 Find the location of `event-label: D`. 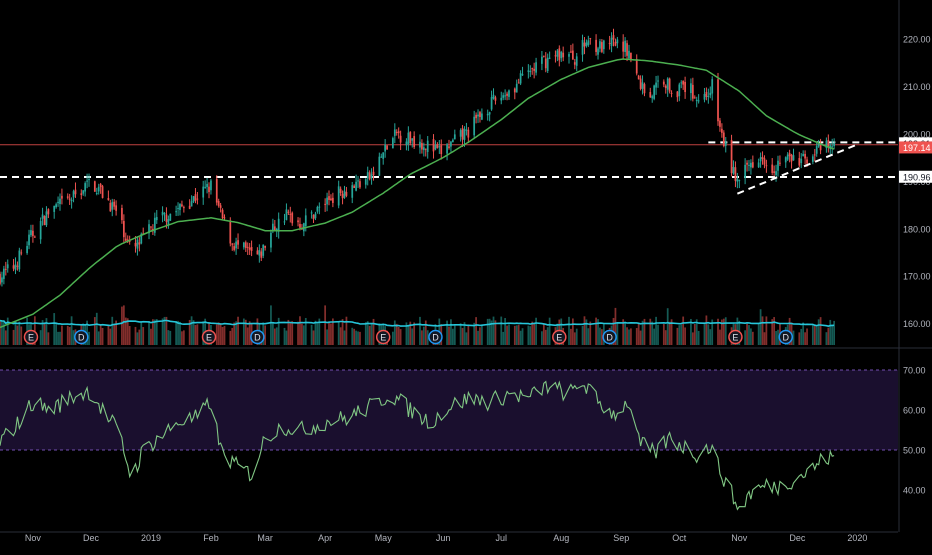

event-label: D is located at coordinates (81, 337).